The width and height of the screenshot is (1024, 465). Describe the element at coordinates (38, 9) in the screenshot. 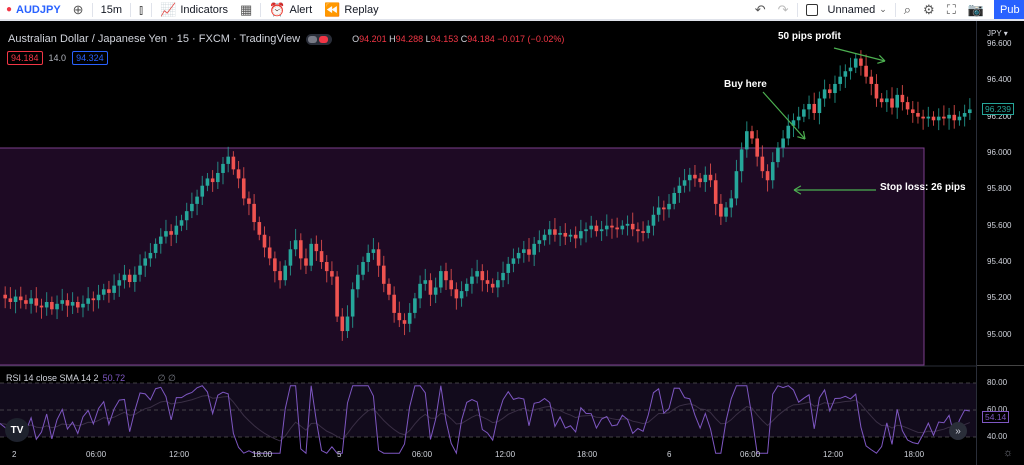

I see `symbol-label: AUDJPY` at that location.